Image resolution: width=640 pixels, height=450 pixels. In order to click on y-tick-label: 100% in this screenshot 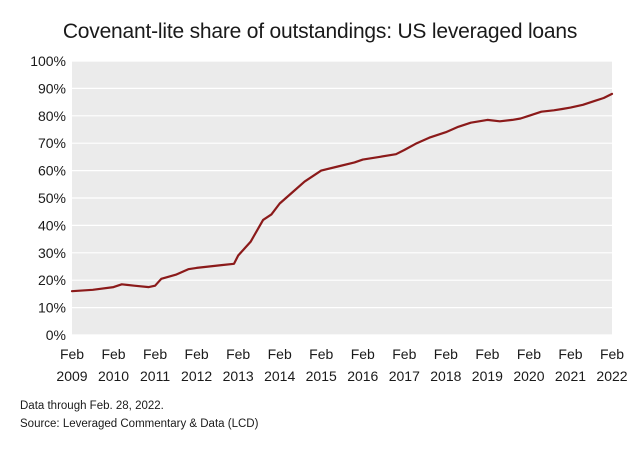, I will do `click(48, 61)`.